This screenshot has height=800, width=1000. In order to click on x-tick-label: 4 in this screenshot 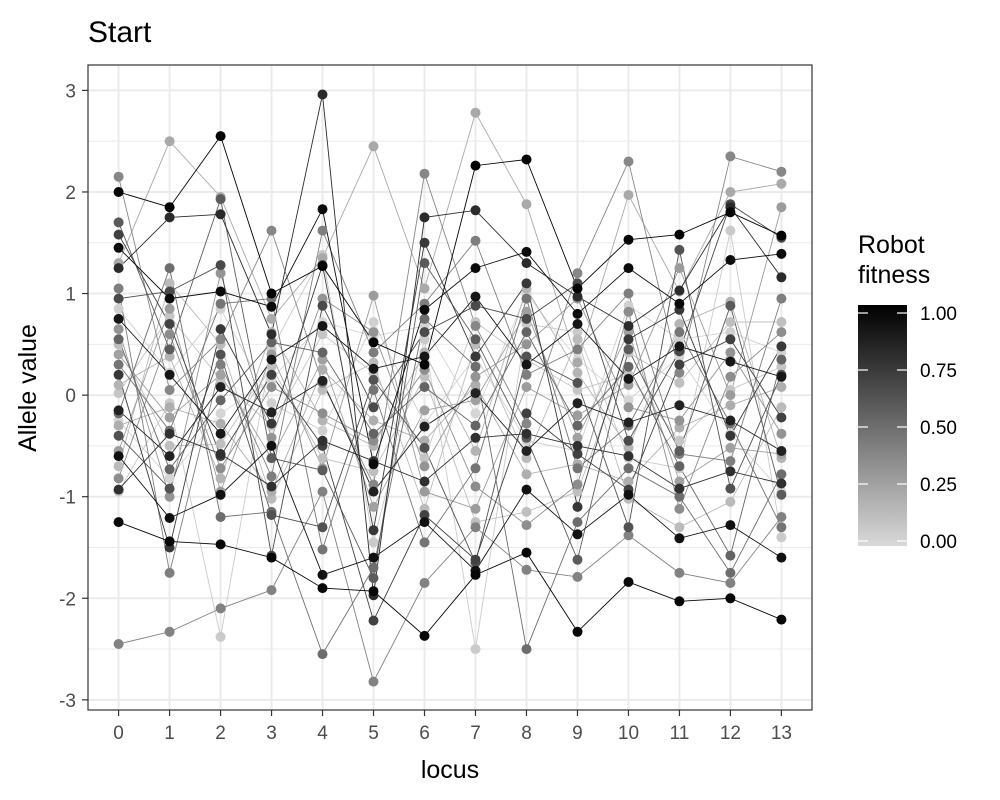, I will do `click(322, 733)`.